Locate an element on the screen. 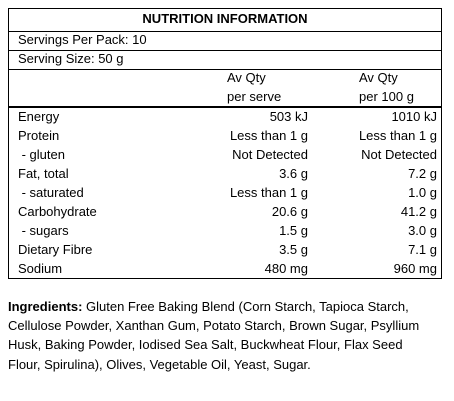 This screenshot has width=454, height=401. row-label-energy: Energy is located at coordinates (39, 116).